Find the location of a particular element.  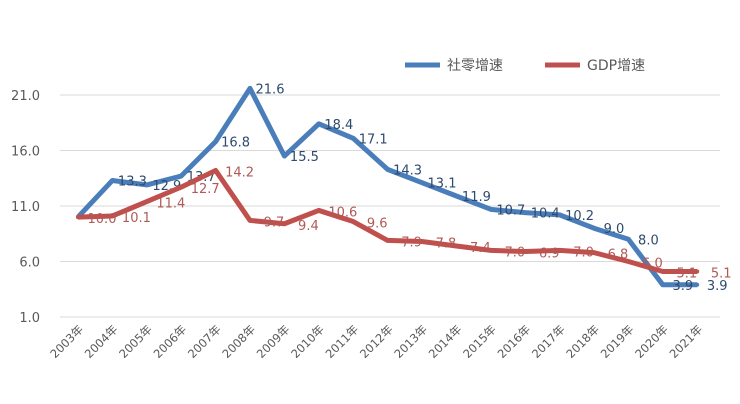

data-label: 10.7 is located at coordinates (510, 210).